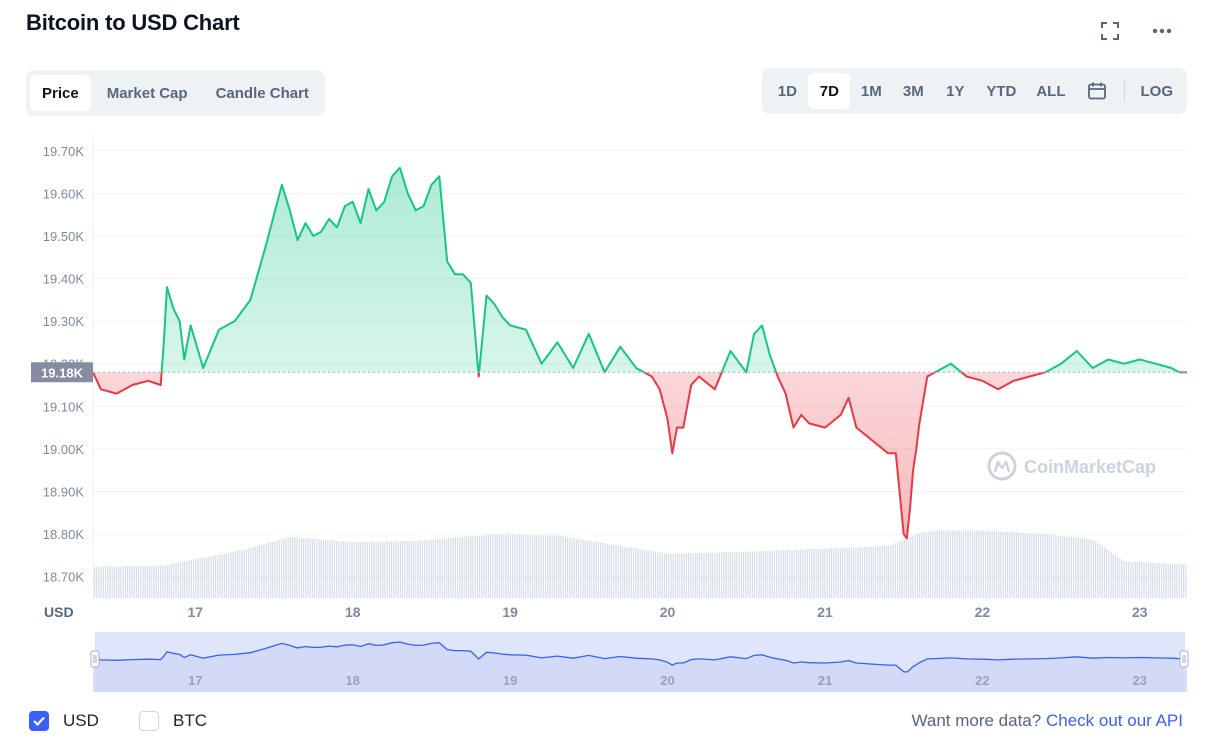  I want to click on tab-candle-chart: Candle Chart, so click(262, 93).